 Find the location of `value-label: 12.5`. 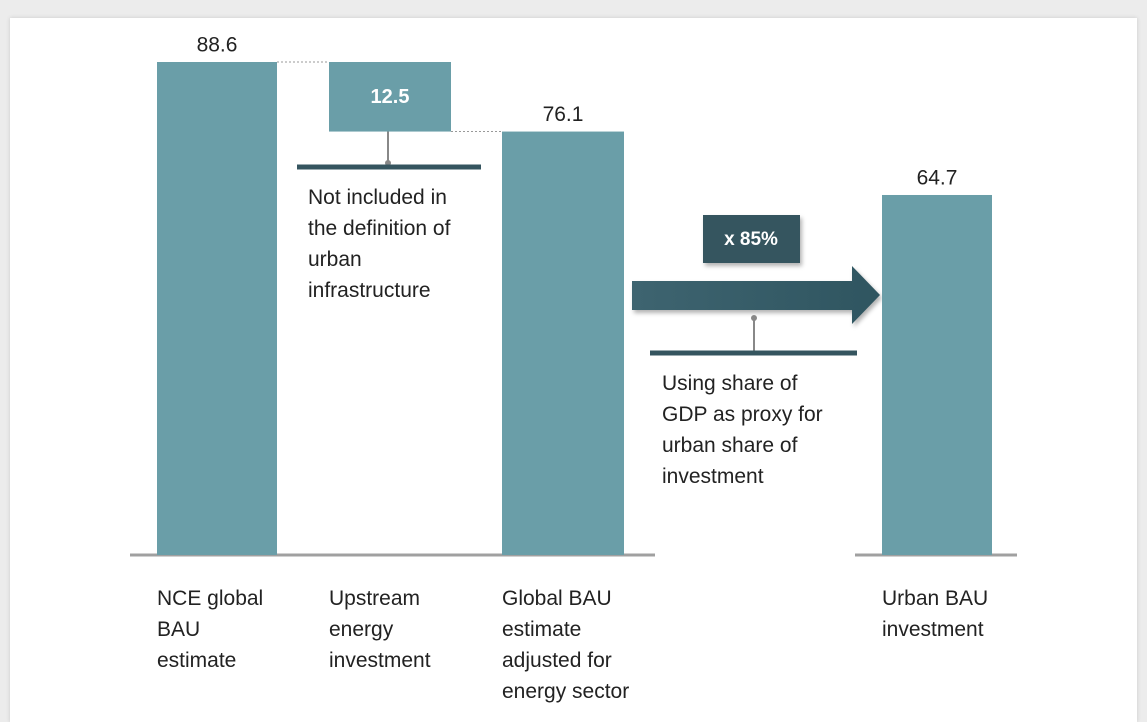

value-label: 12.5 is located at coordinates (390, 97).